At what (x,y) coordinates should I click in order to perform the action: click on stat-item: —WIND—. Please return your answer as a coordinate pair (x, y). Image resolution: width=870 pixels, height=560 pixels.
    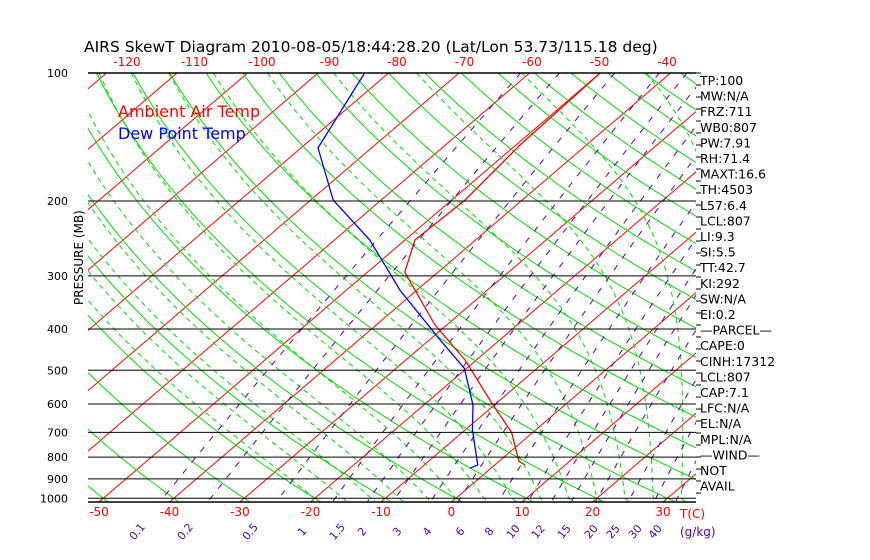
    Looking at the image, I should click on (730, 454).